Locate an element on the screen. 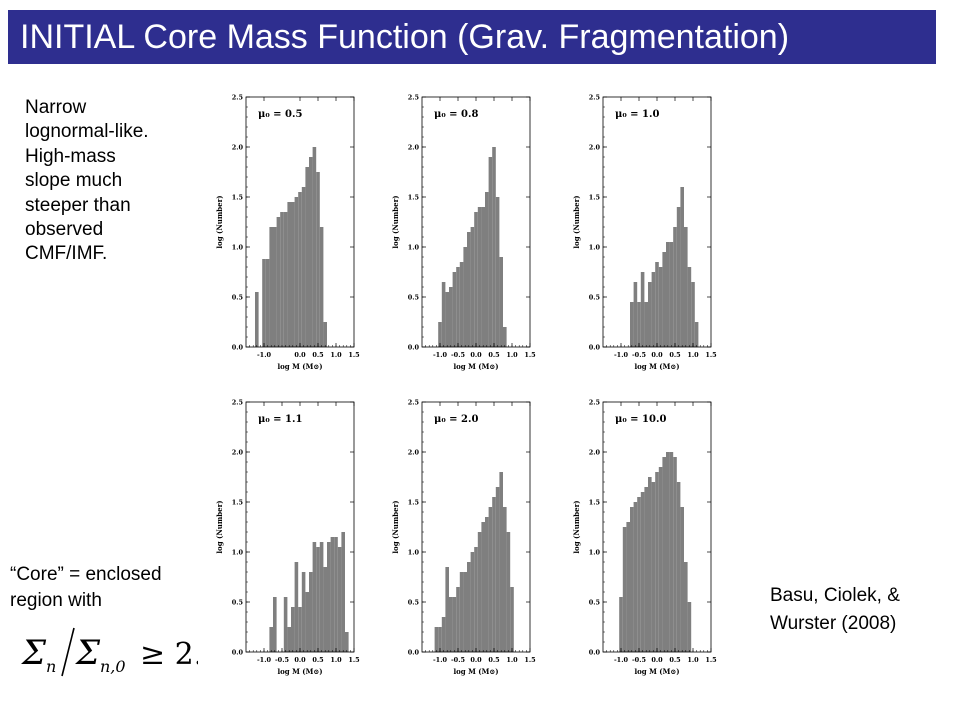 This screenshot has width=960, height=720. x-tick-label: -0.5 is located at coordinates (639, 660).